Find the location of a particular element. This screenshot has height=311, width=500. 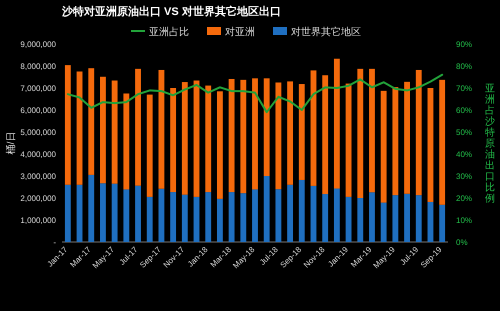

y-axis-title: 桶/日 is located at coordinates (11, 143).